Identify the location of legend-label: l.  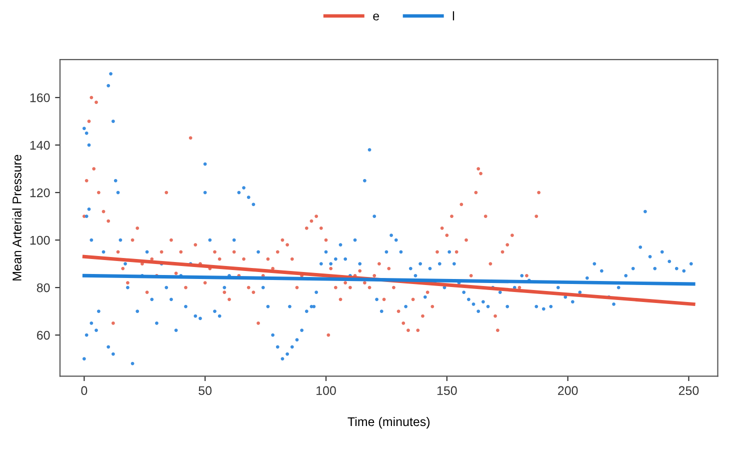
(453, 15).